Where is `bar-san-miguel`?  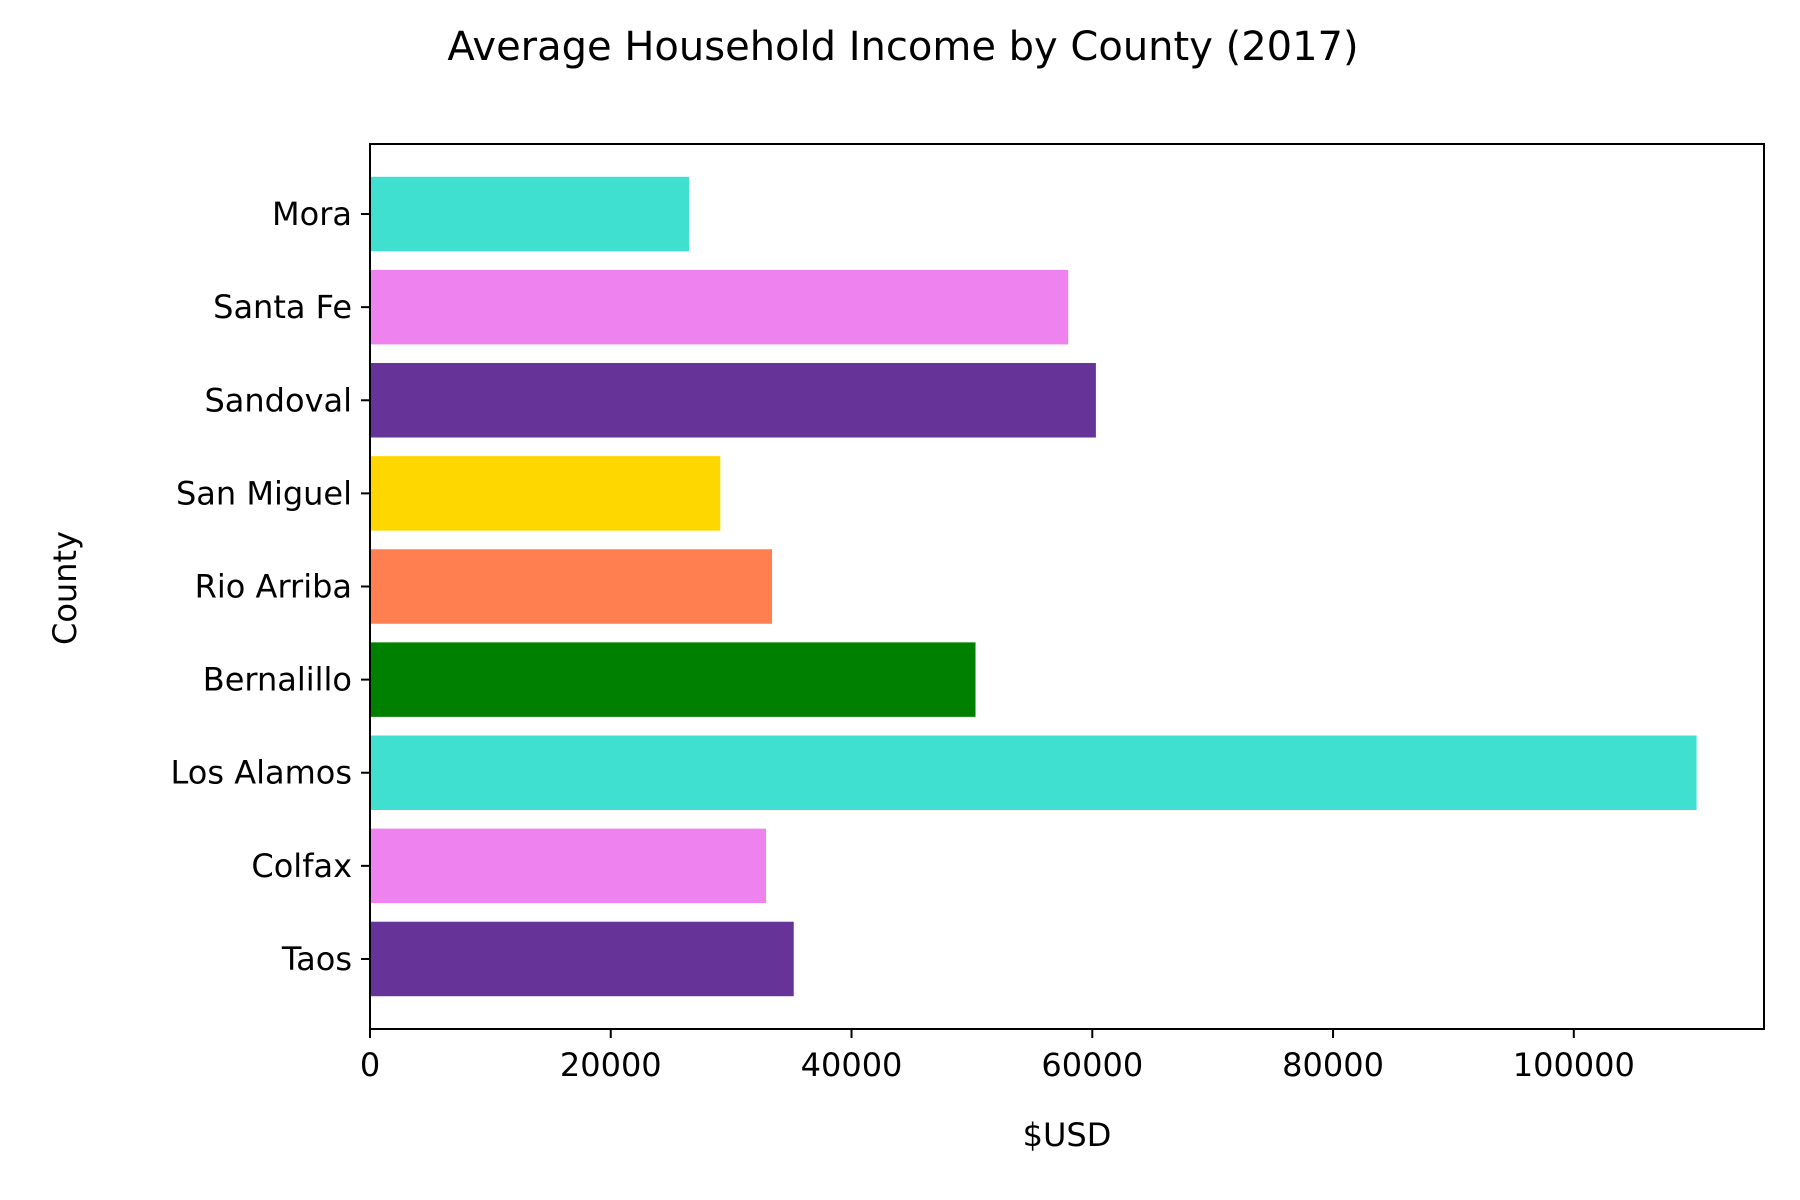
bar-san-miguel is located at coordinates (545, 493).